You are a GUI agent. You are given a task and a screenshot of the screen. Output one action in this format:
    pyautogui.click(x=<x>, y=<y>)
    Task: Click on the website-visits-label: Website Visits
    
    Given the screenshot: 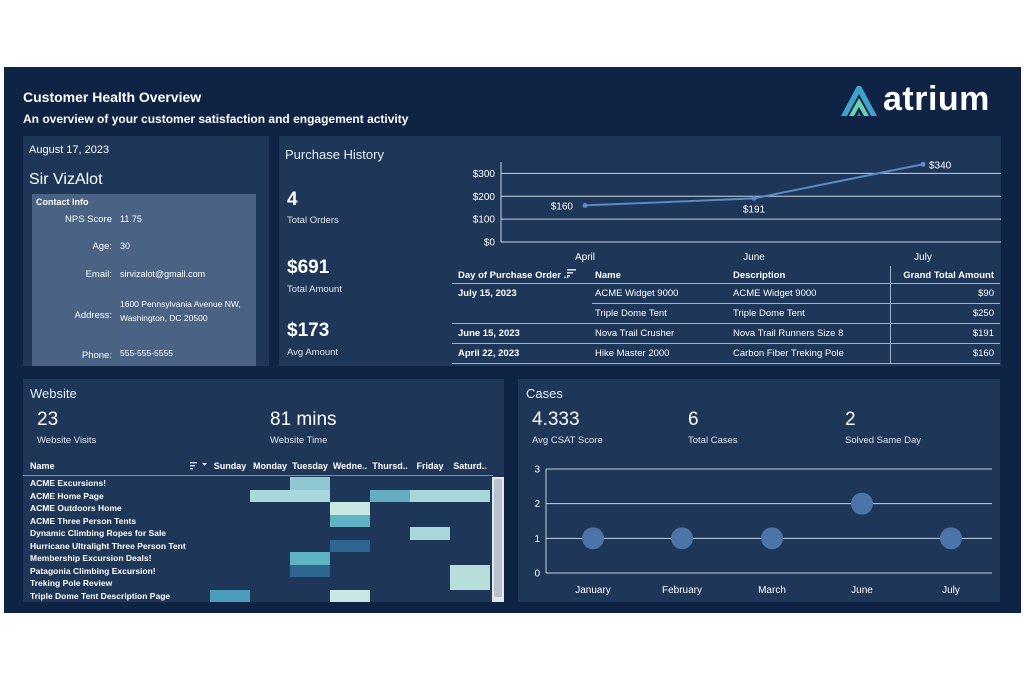 What is the action you would take?
    pyautogui.click(x=67, y=440)
    